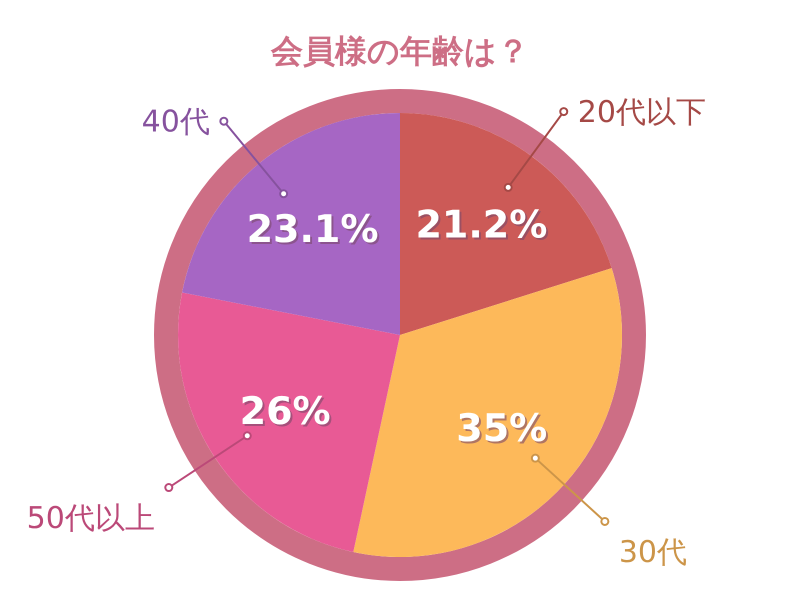 This screenshot has height=600, width=800. I want to click on chart-title: 会員様の年齢は？, so click(399, 51).